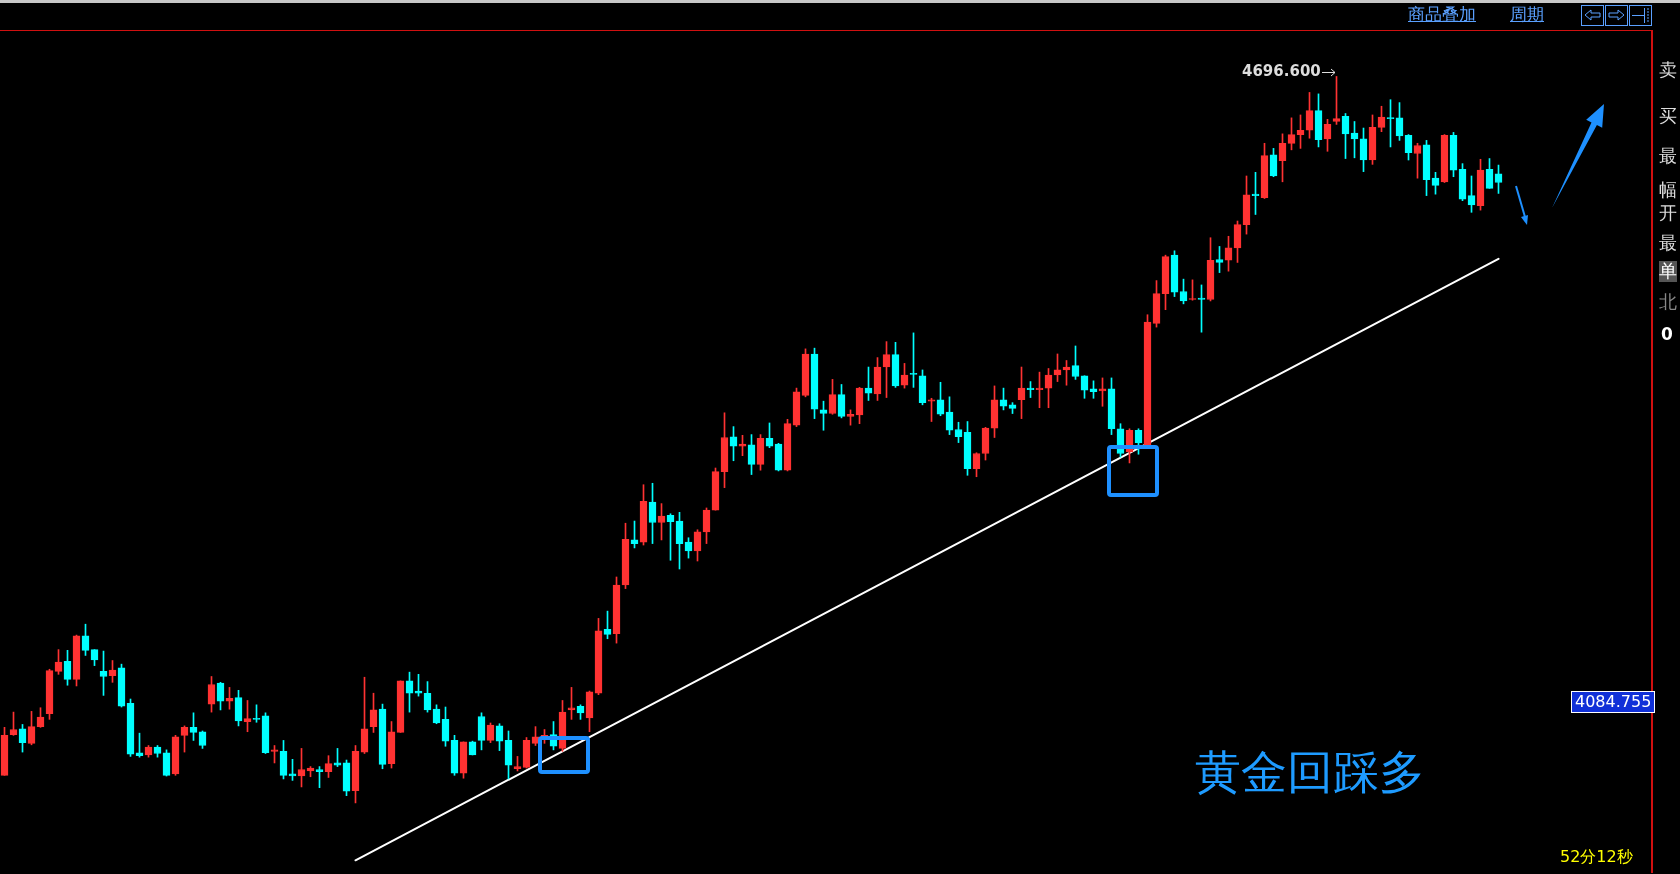  I want to click on text: 北, so click(1668, 302).